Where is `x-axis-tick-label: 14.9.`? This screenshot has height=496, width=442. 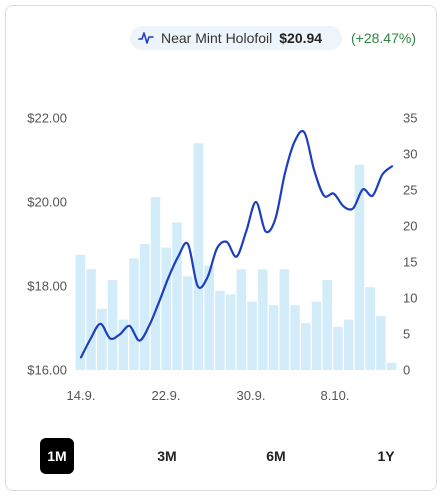 x-axis-tick-label: 14.9. is located at coordinates (81, 395).